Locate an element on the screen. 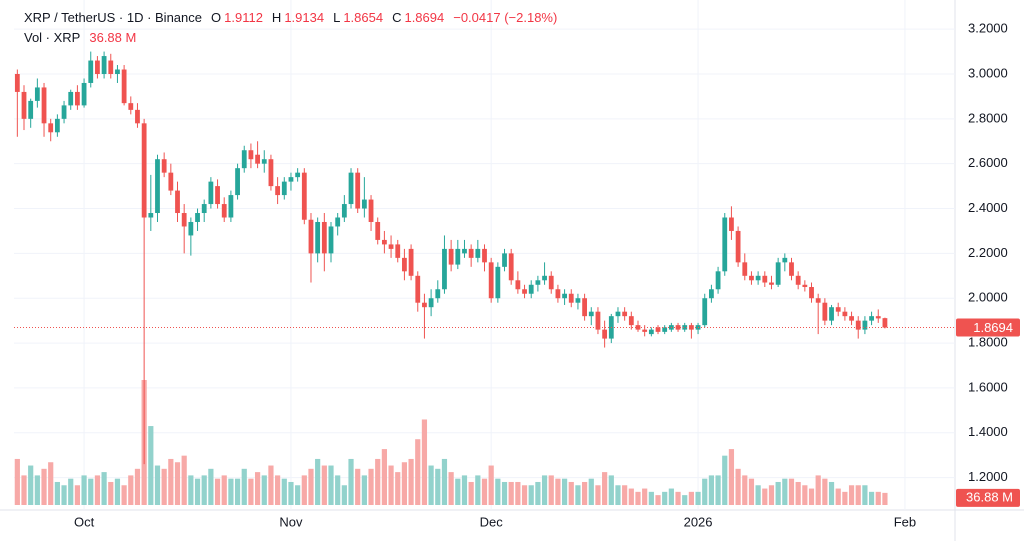  low-value: 1.8654 is located at coordinates (363, 17).